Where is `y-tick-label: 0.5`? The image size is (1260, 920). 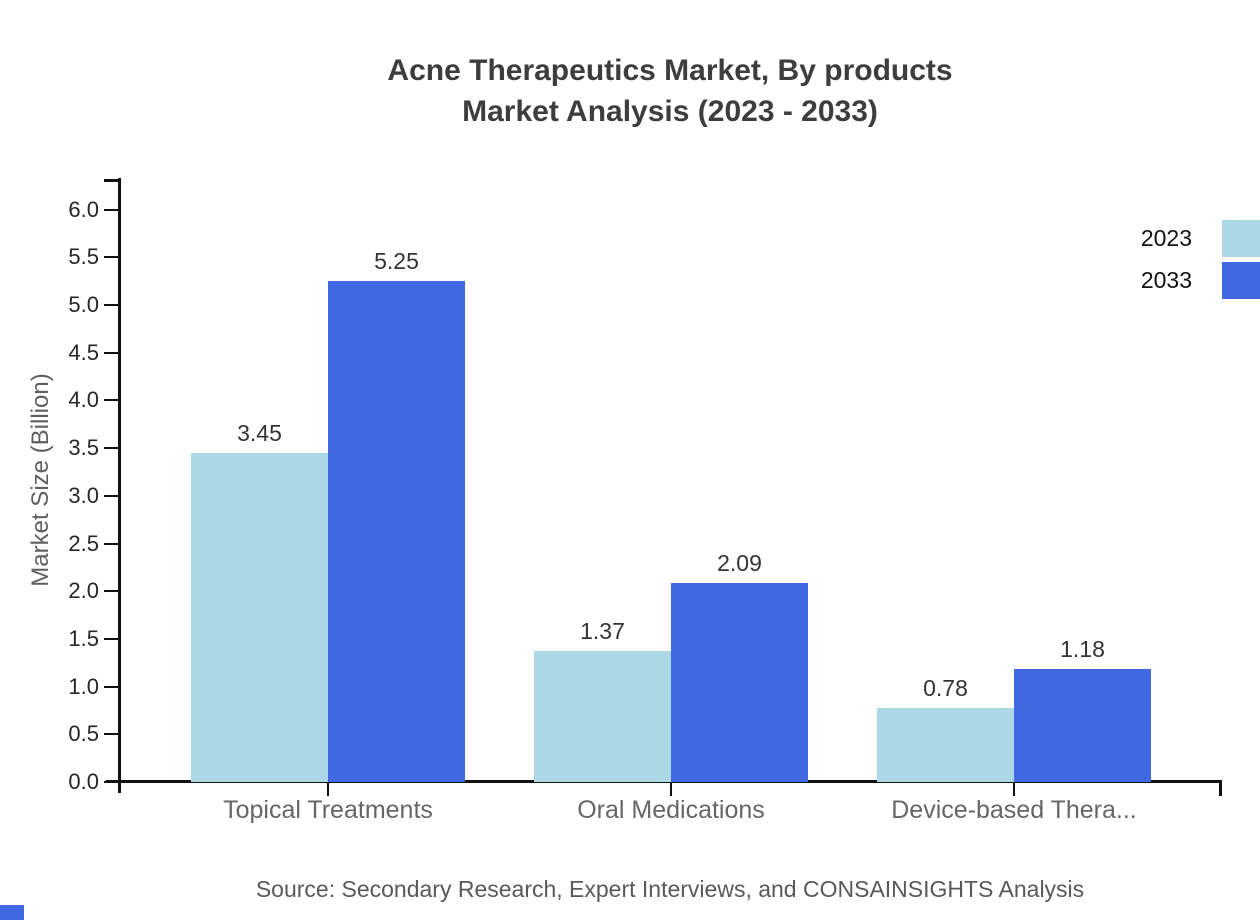
y-tick-label: 0.5 is located at coordinates (83, 733).